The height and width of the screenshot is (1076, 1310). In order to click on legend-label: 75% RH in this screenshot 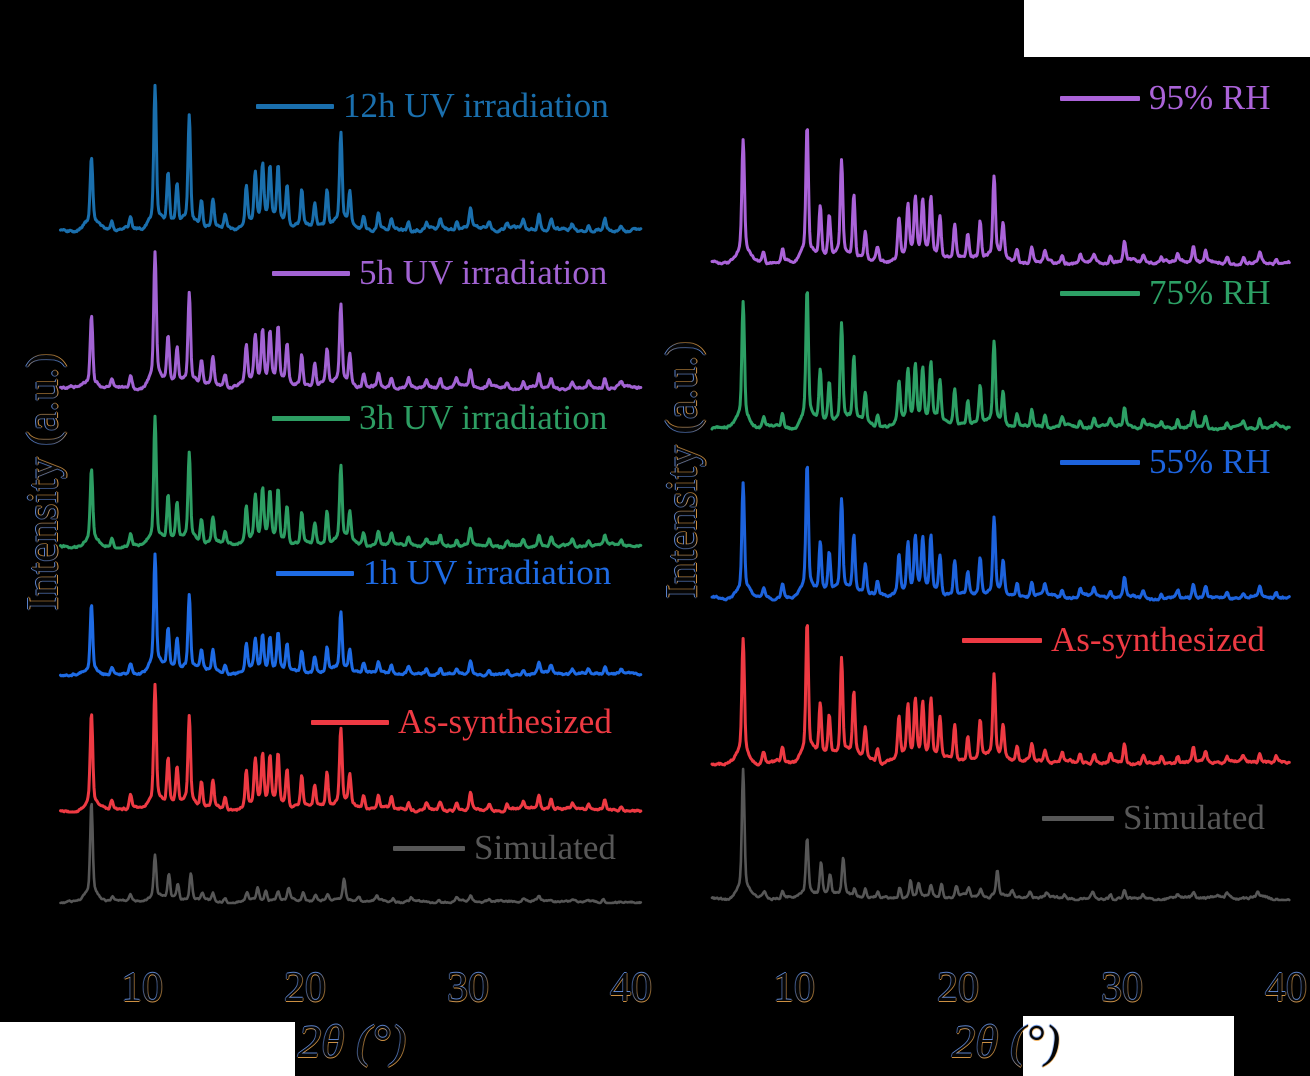, I will do `click(1210, 292)`.